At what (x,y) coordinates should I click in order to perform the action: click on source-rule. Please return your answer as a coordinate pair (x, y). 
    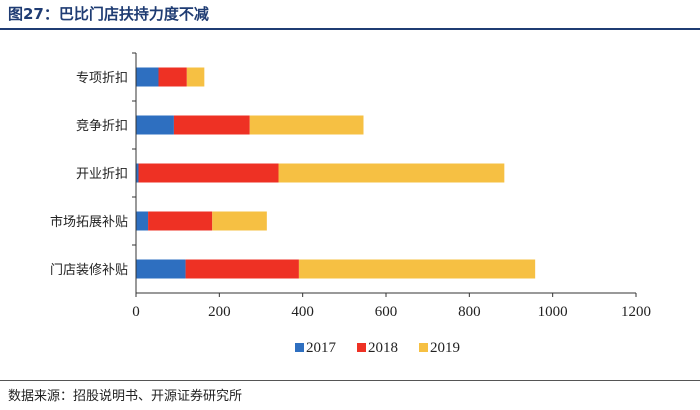
    Looking at the image, I should click on (350, 380).